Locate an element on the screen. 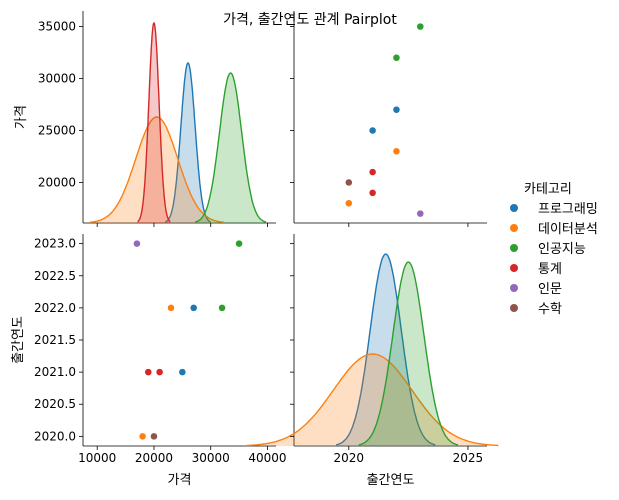 This screenshot has height=500, width=619. kde-fill-price-데이터분석 is located at coordinates (156, 170).